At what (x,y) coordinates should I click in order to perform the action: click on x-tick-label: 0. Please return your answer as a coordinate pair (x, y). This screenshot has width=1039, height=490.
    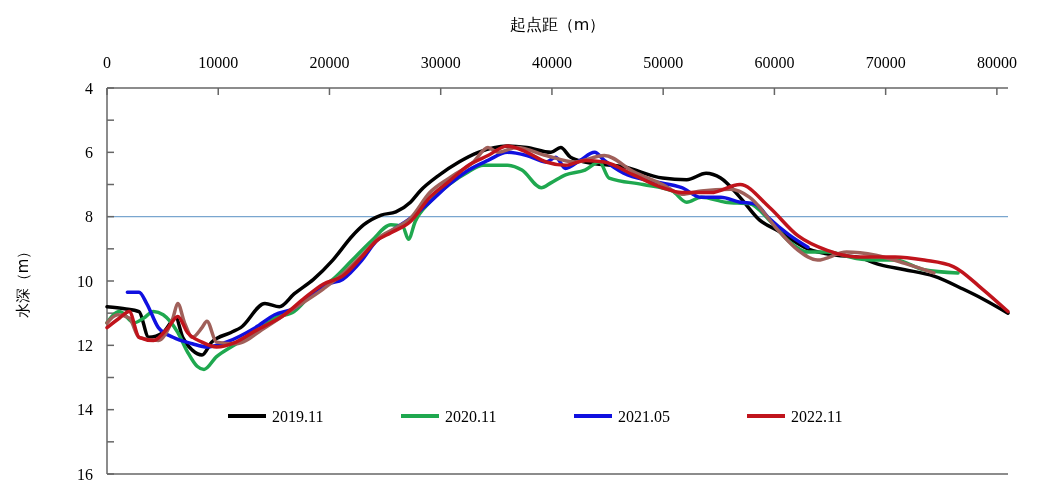
    Looking at the image, I should click on (107, 62).